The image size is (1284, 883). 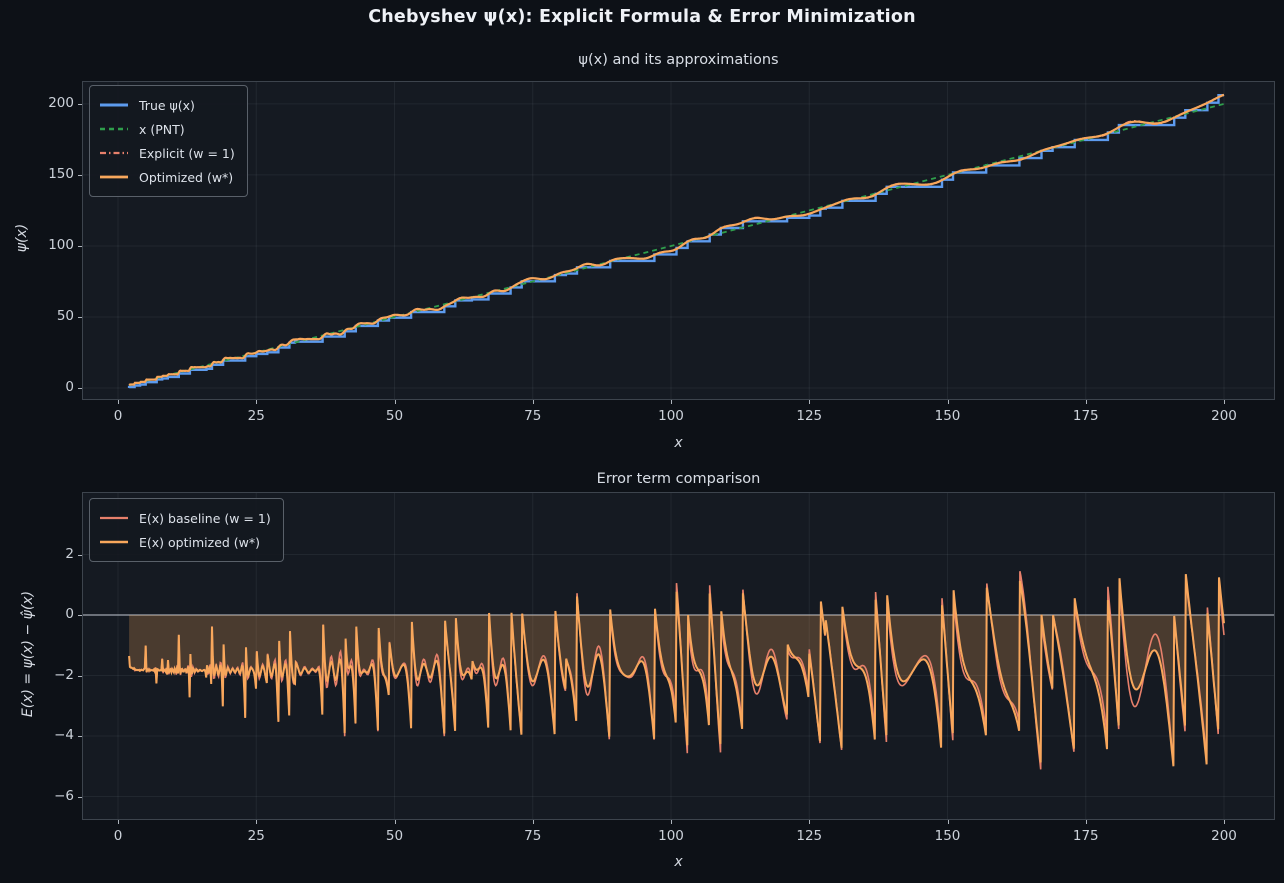 What do you see at coordinates (187, 153) in the screenshot?
I see `legend-label: Explicit (w = 1)` at bounding box center [187, 153].